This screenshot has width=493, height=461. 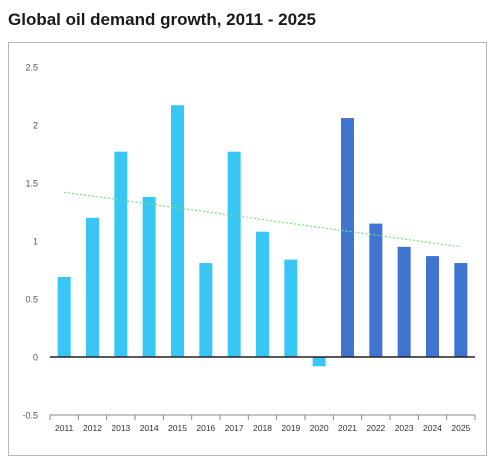 What do you see at coordinates (31, 68) in the screenshot?
I see `y-tick-label: 2.5` at bounding box center [31, 68].